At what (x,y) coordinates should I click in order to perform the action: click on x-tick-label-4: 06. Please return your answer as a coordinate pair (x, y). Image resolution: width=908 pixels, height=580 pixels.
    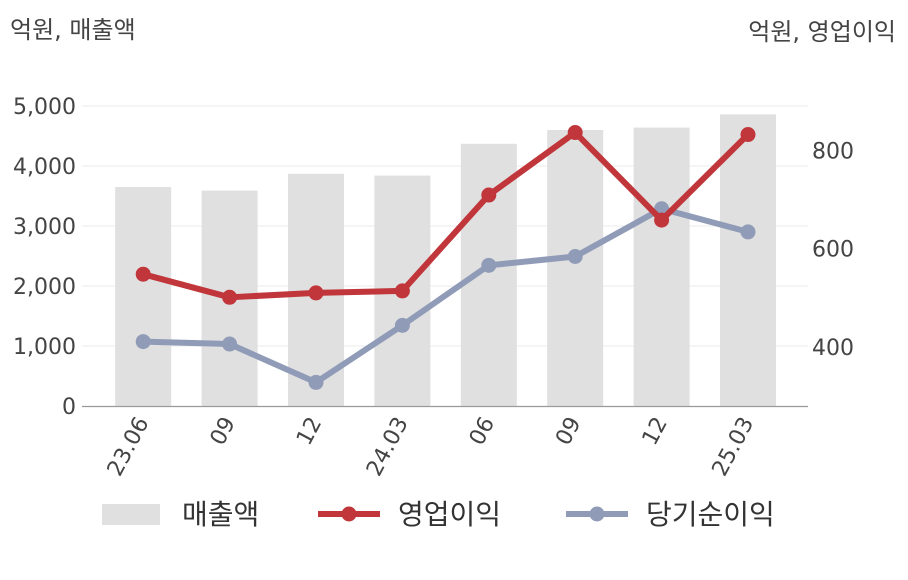
    Looking at the image, I should click on (482, 431).